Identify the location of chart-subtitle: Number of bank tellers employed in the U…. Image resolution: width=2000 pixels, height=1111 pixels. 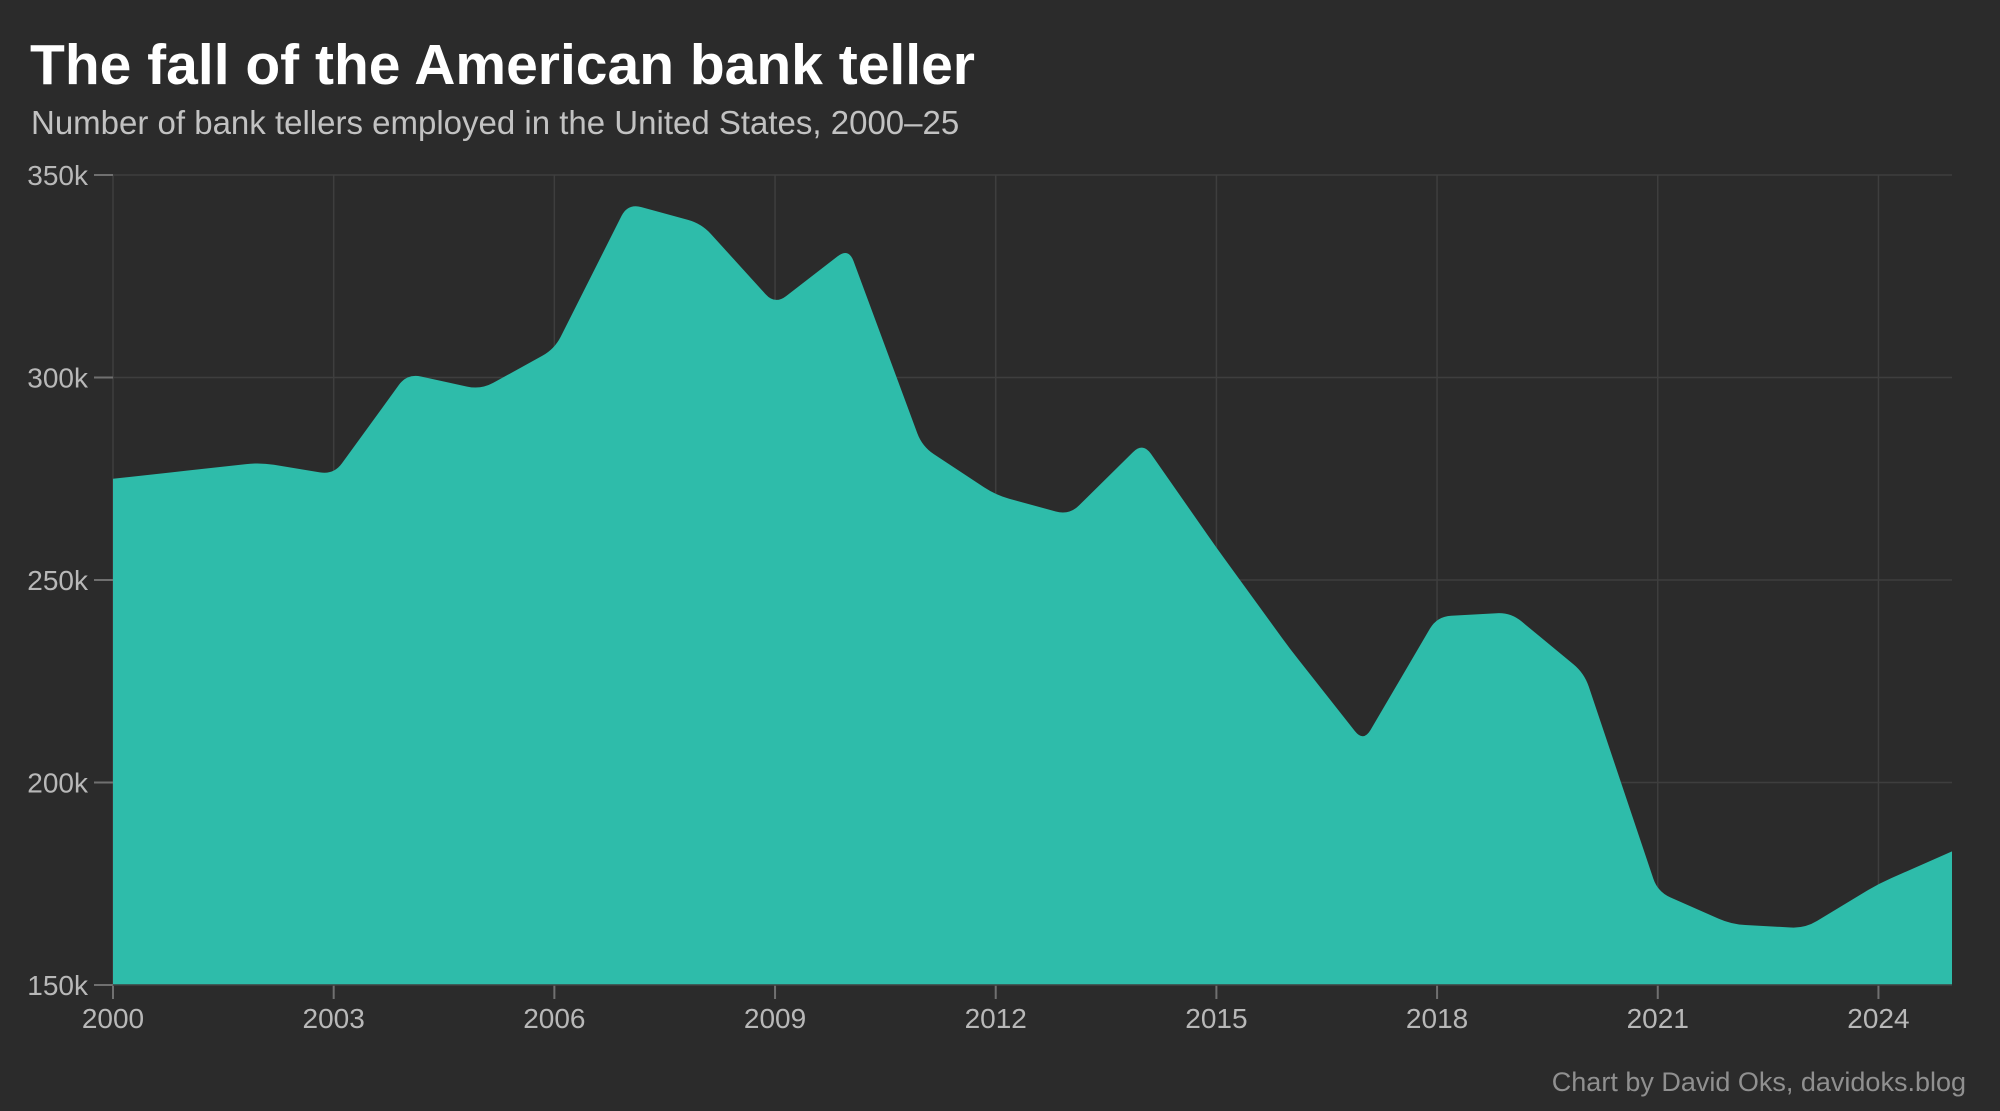
(495, 122).